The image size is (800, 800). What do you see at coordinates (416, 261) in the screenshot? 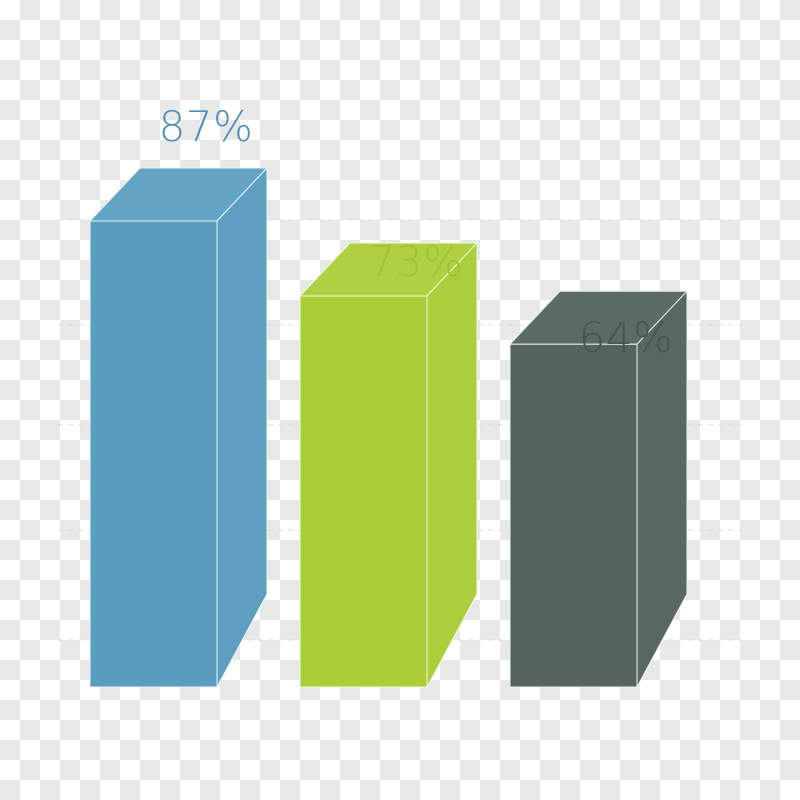
I see `bar-value-label-2: 73%` at bounding box center [416, 261].